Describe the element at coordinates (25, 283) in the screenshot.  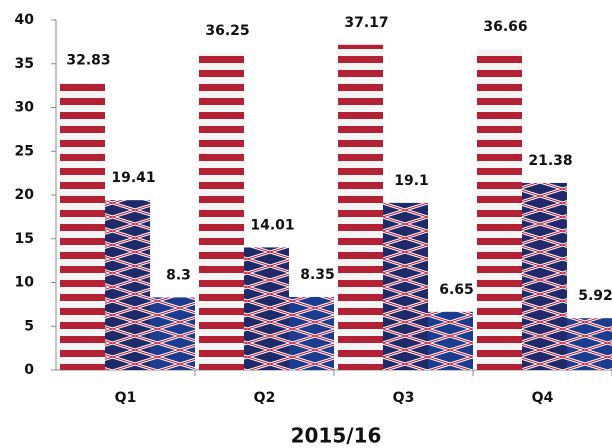
I see `y-tick-label: 10` at that location.